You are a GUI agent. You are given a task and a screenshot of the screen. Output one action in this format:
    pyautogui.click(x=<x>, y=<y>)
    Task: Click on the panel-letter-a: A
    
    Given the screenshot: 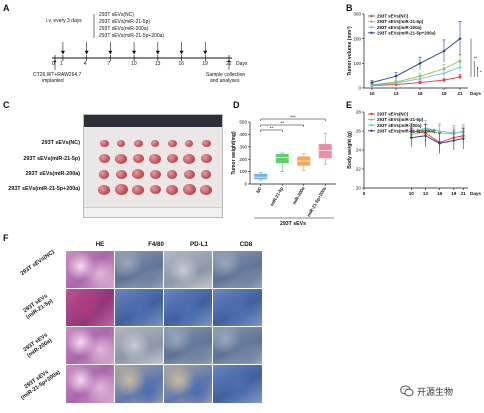 What is the action you would take?
    pyautogui.click(x=6, y=8)
    